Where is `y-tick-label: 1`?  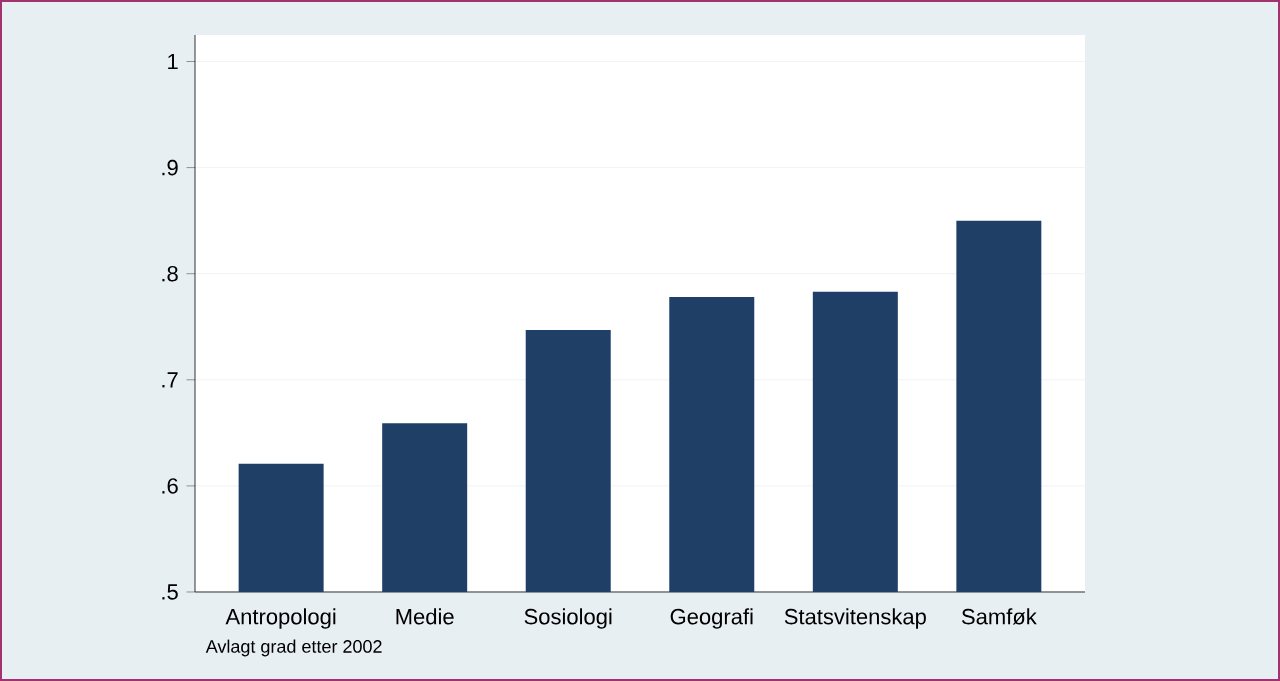 y-tick-label: 1 is located at coordinates (173, 61).